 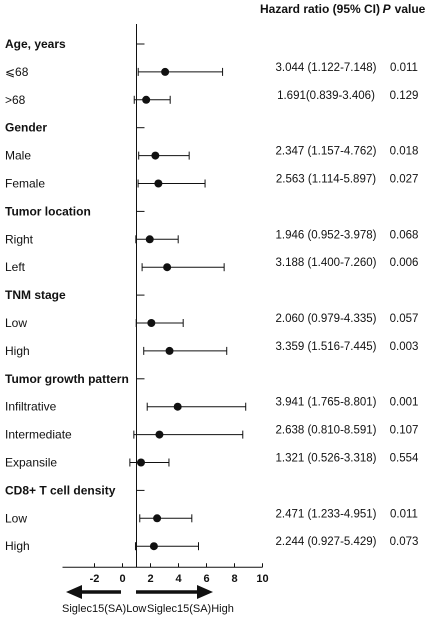 What do you see at coordinates (211, 154) in the screenshot?
I see `row-gender-male-4: Male 2.347 (1.157-4.762) 0.018` at bounding box center [211, 154].